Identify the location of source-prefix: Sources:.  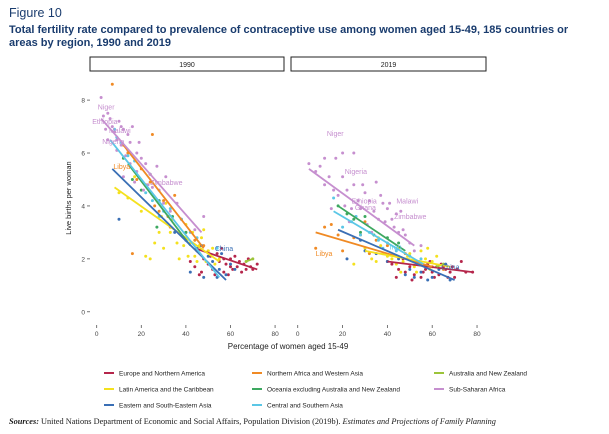
(24, 421).